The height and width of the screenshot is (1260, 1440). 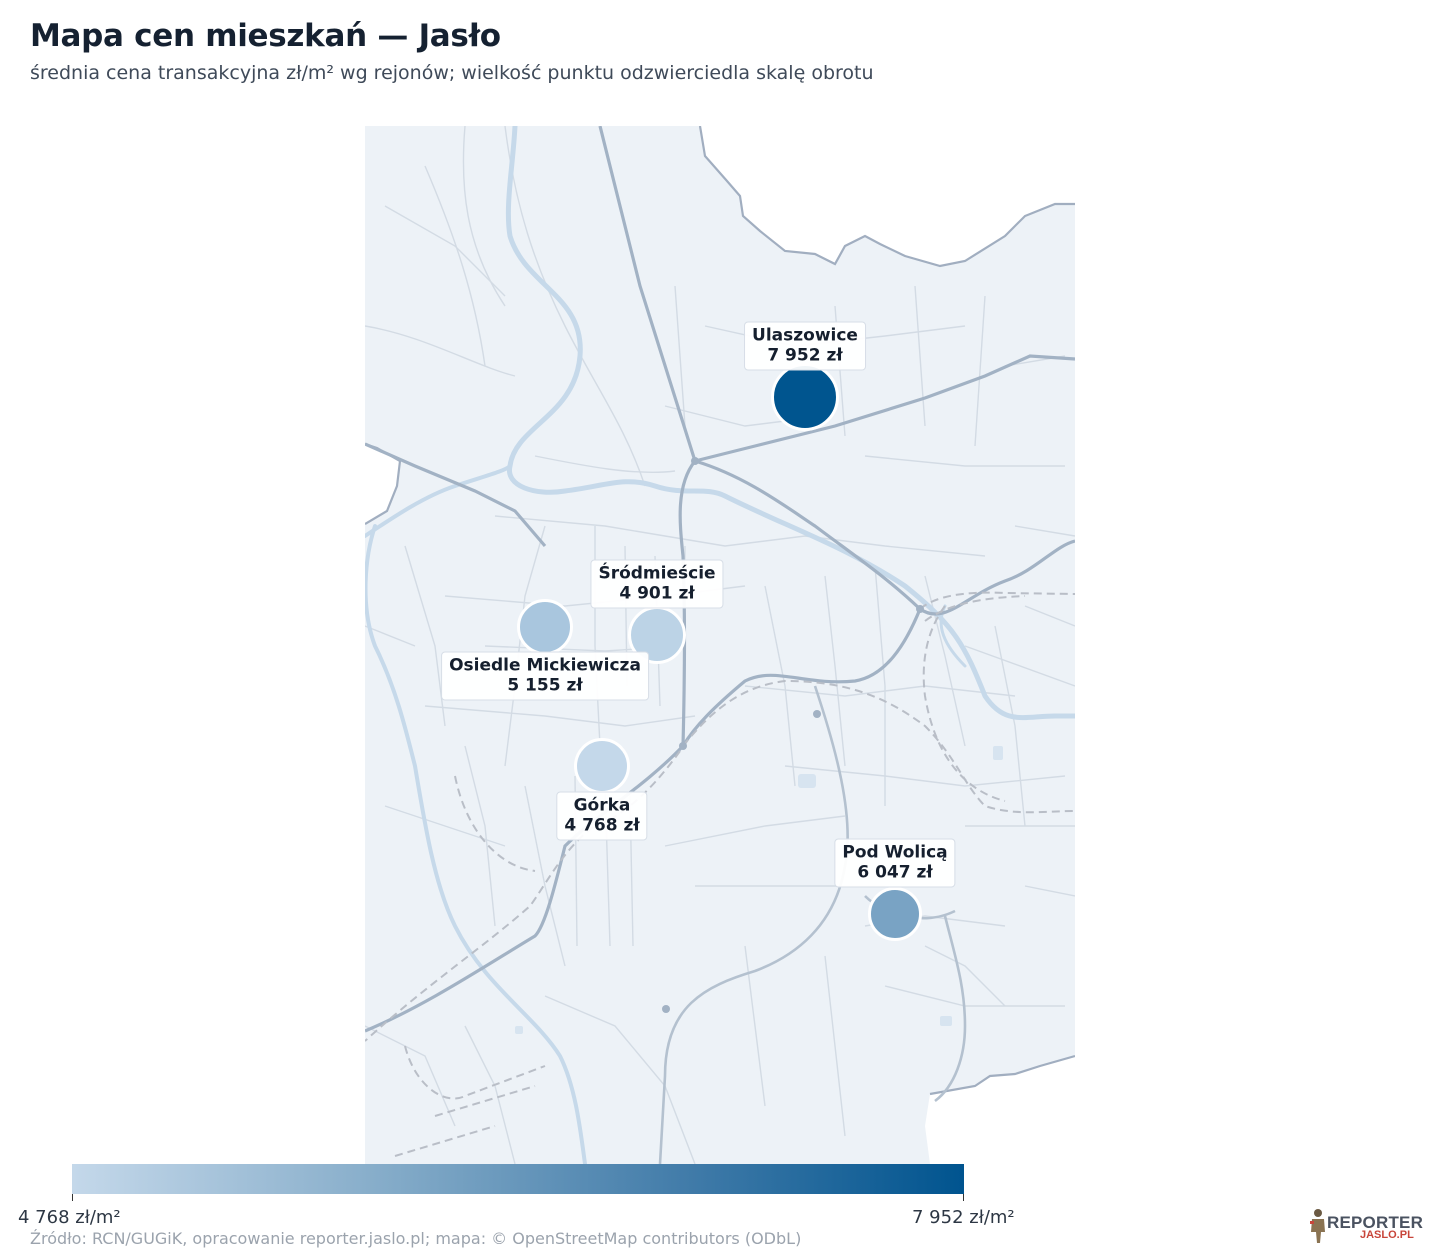 What do you see at coordinates (805, 355) in the screenshot?
I see `district-price: 7 952 zł` at bounding box center [805, 355].